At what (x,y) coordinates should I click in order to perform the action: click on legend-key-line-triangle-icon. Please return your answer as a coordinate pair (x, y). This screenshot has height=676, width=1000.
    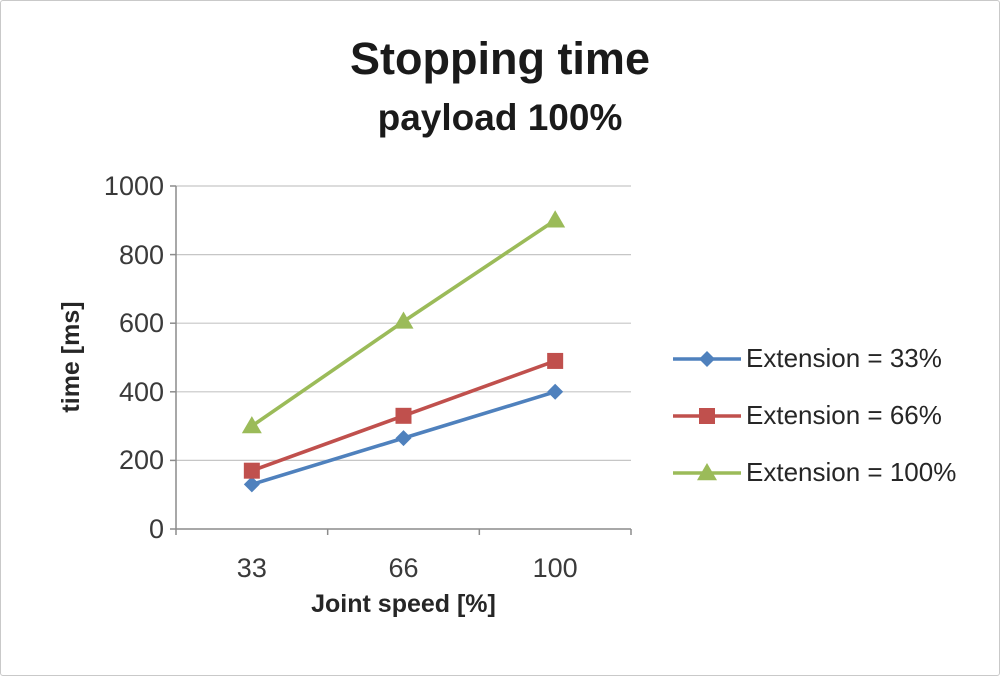
    Looking at the image, I should click on (707, 471).